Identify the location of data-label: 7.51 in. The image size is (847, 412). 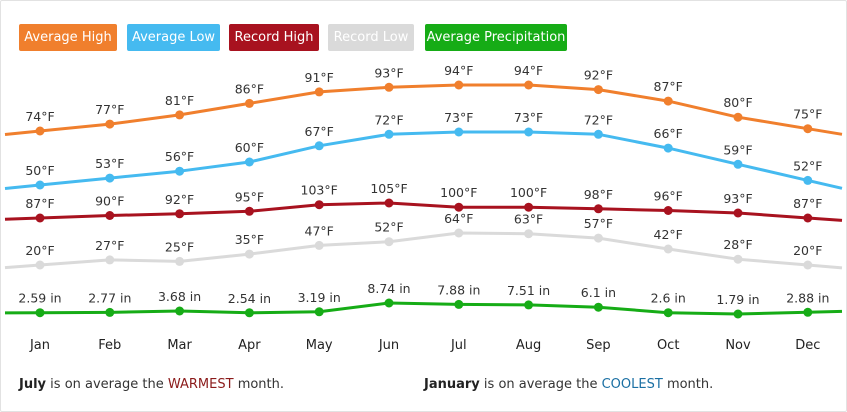
(528, 290).